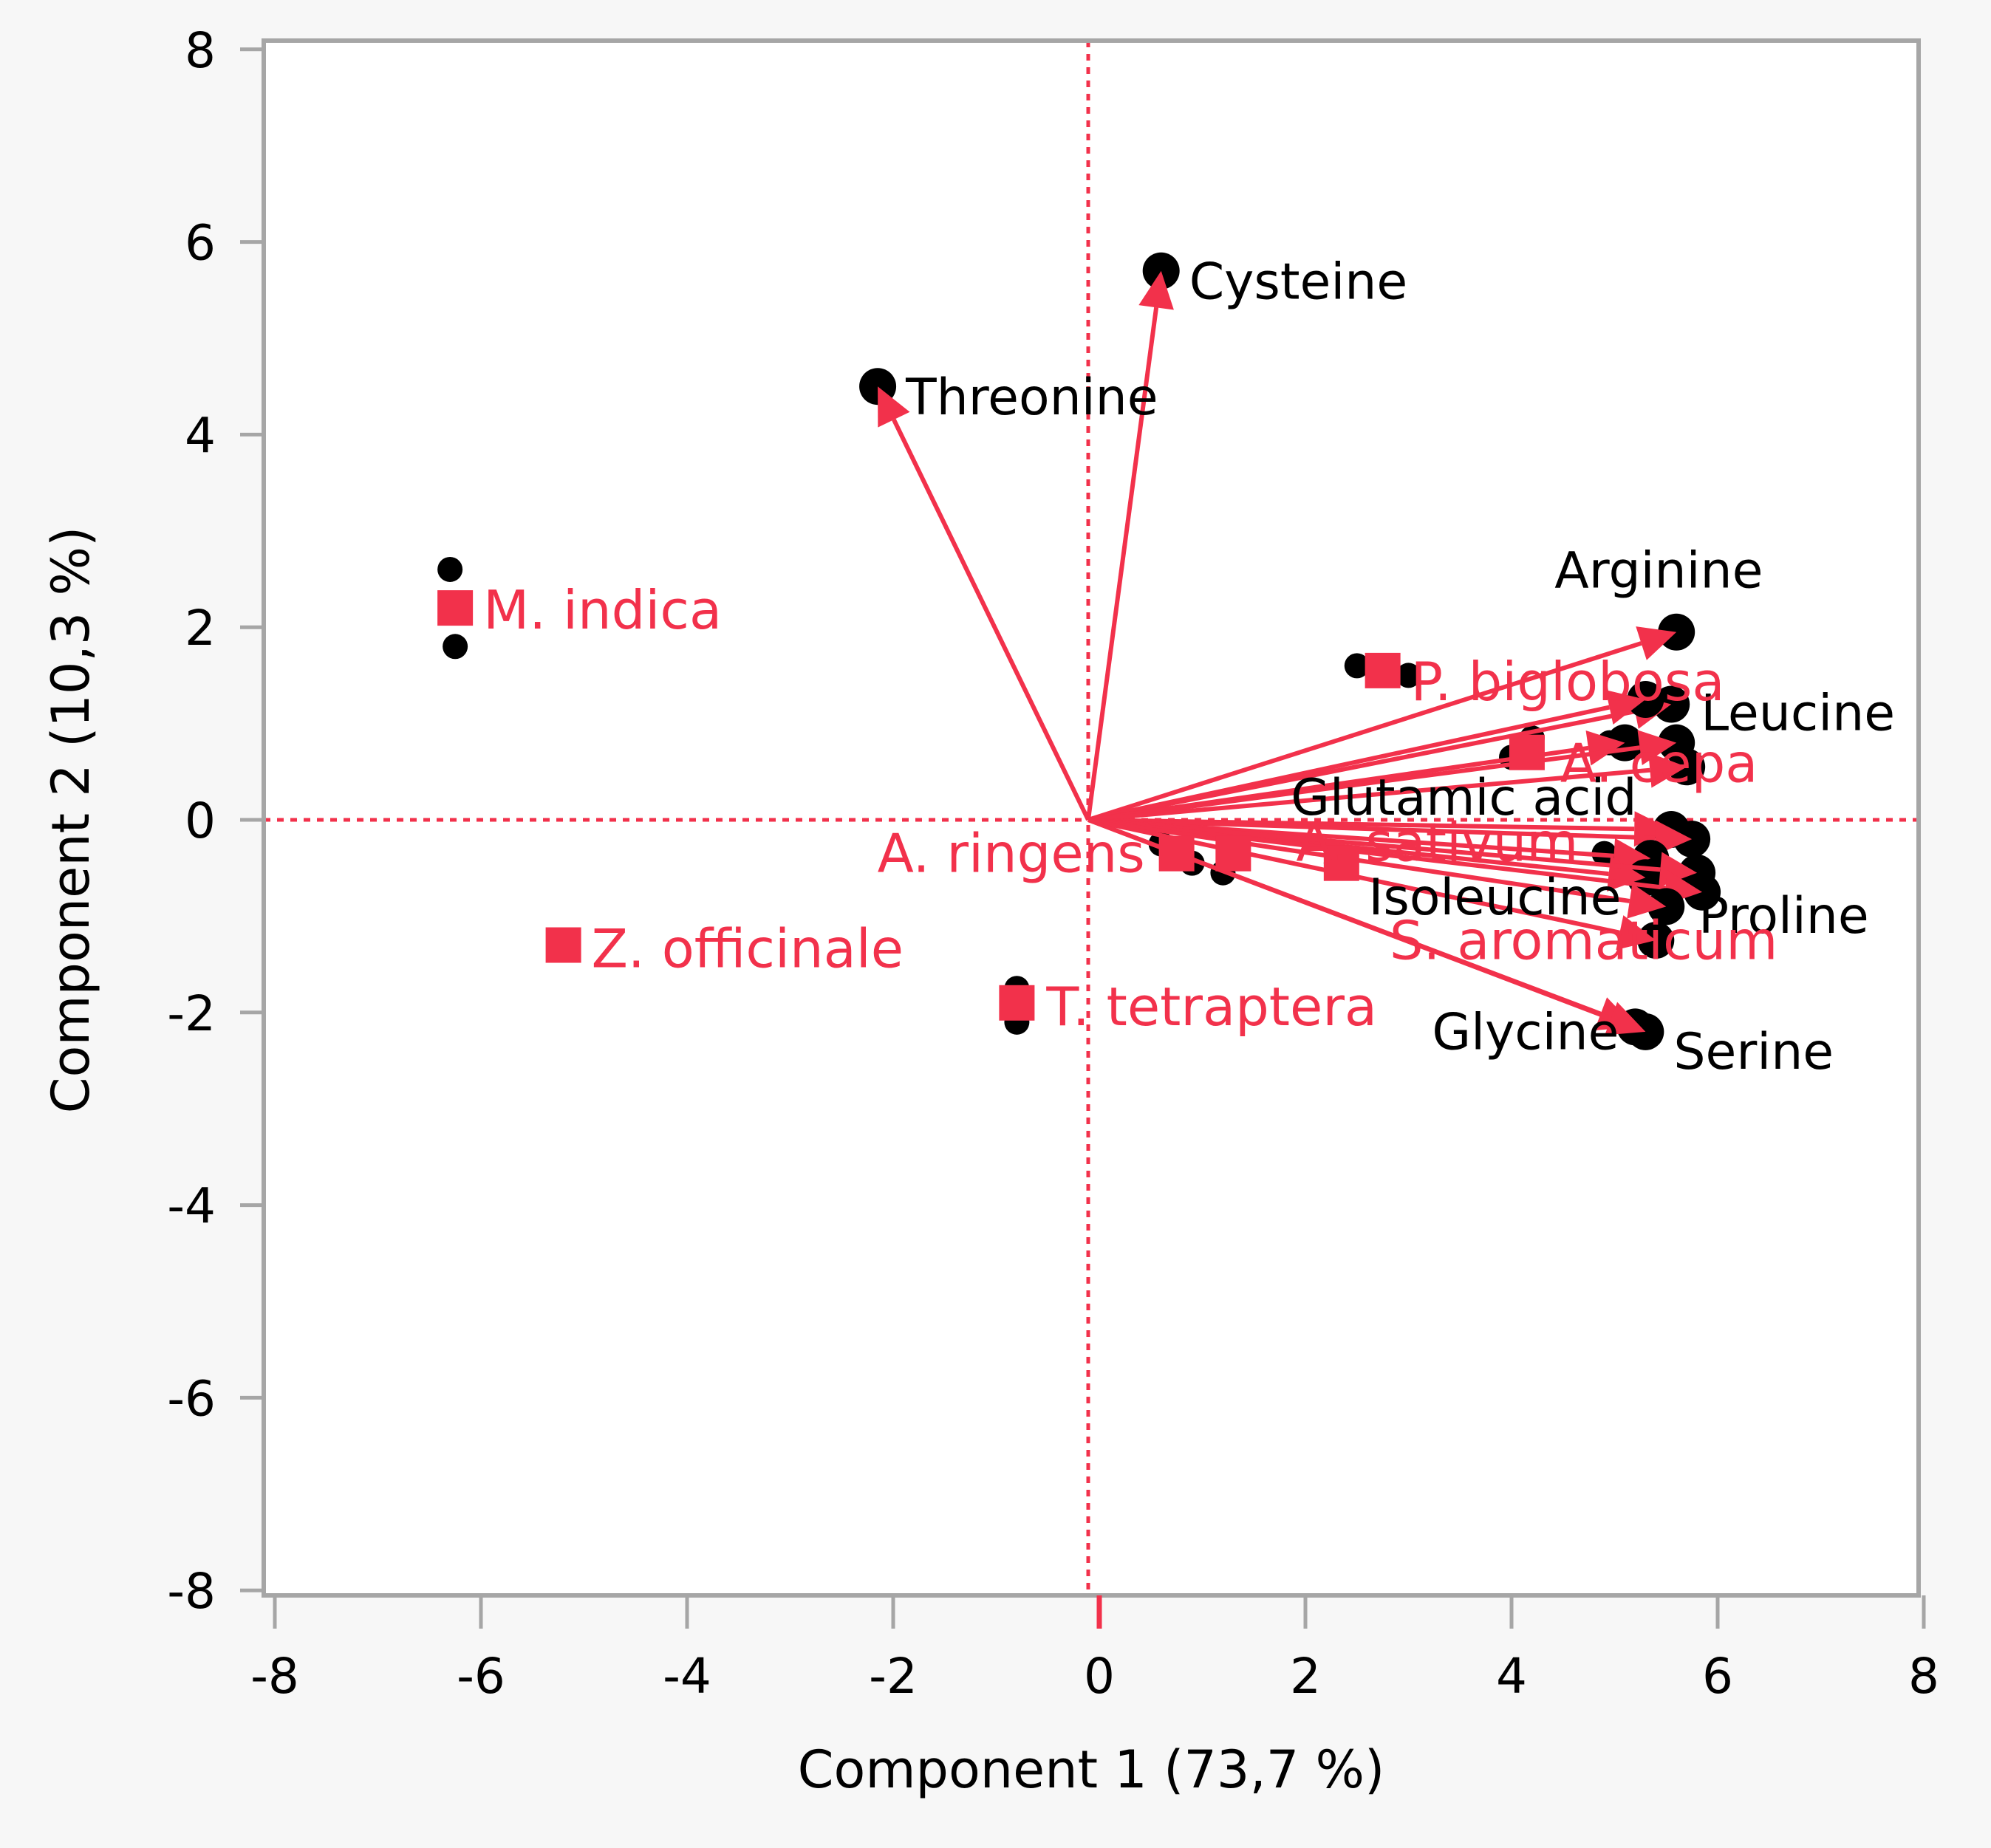 This screenshot has height=1848, width=1991. What do you see at coordinates (1923, 1676) in the screenshot?
I see `x-tick-label: 8` at bounding box center [1923, 1676].